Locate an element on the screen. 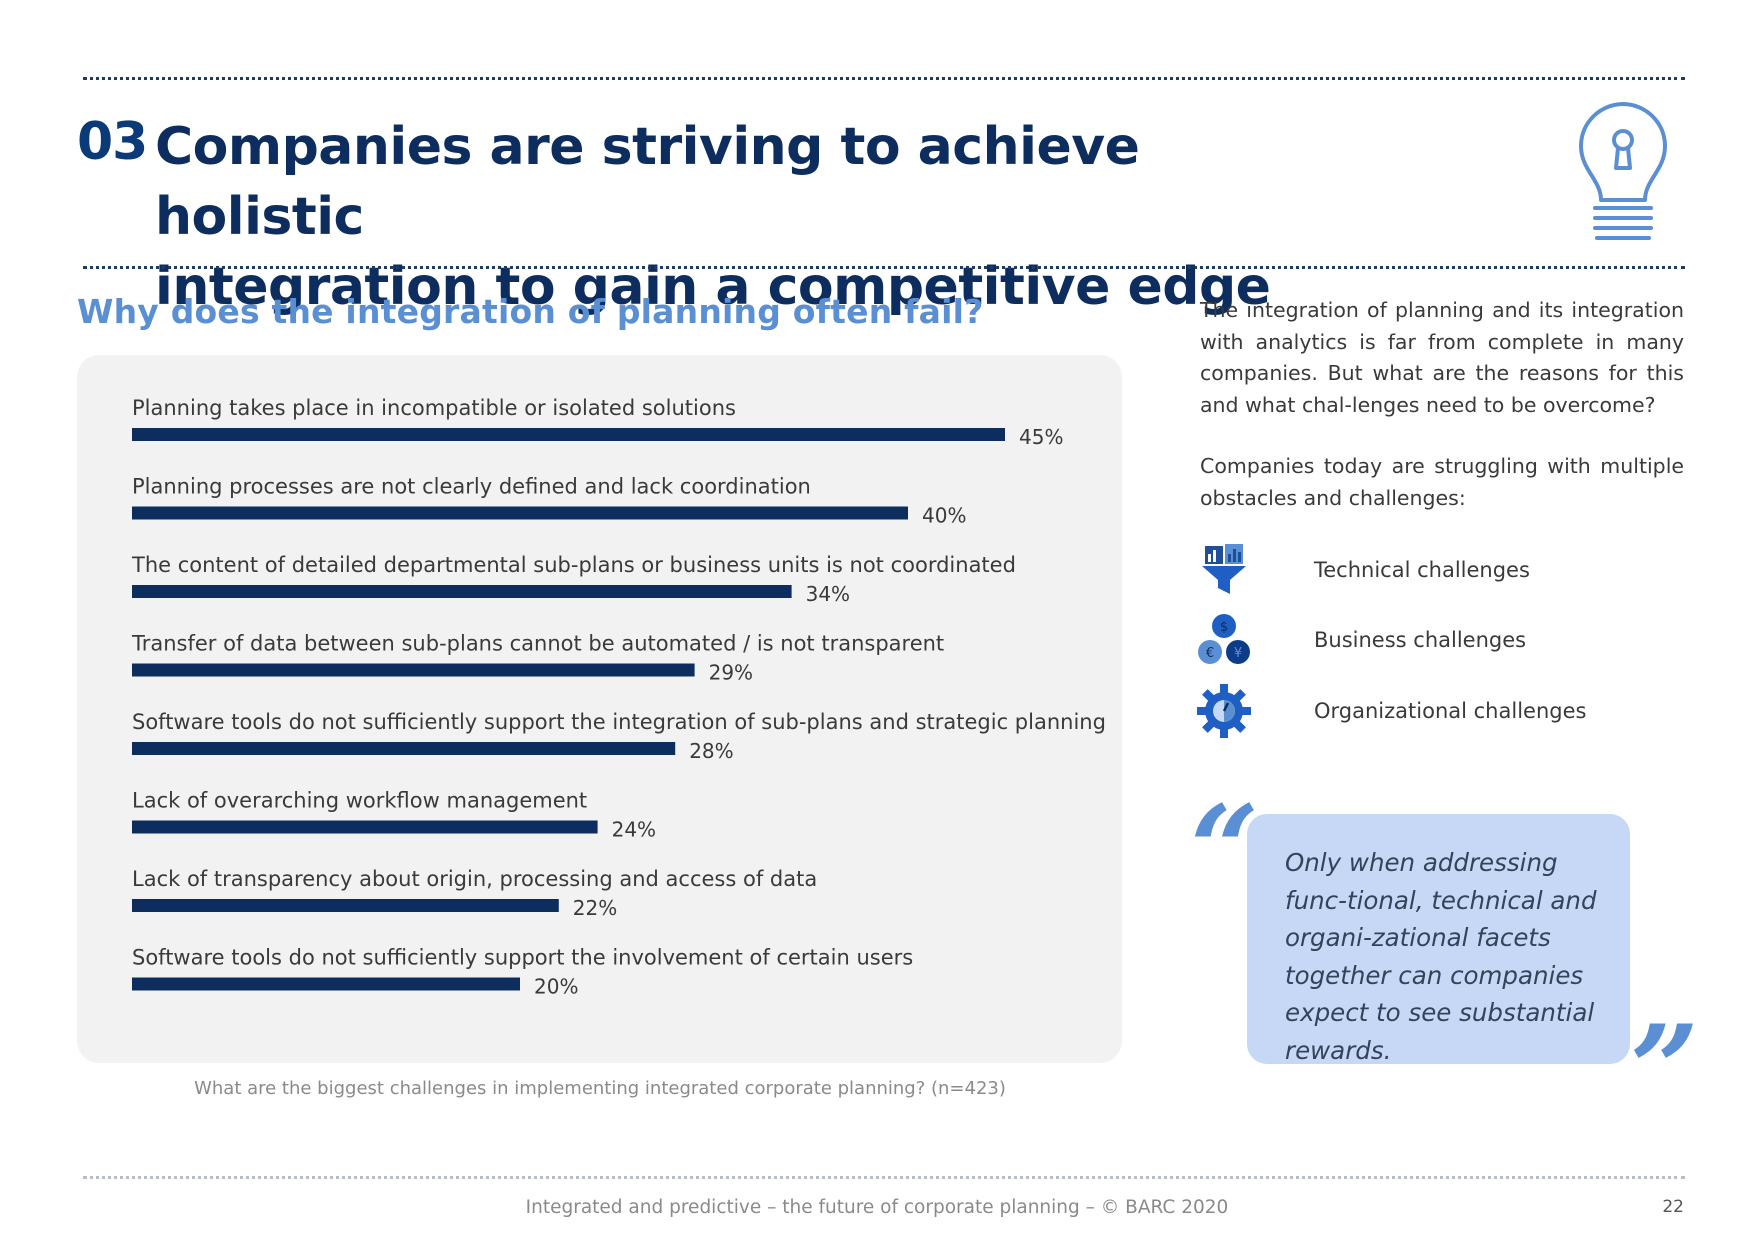 The width and height of the screenshot is (1754, 1240). gear-clock-icon is located at coordinates (1224, 711).